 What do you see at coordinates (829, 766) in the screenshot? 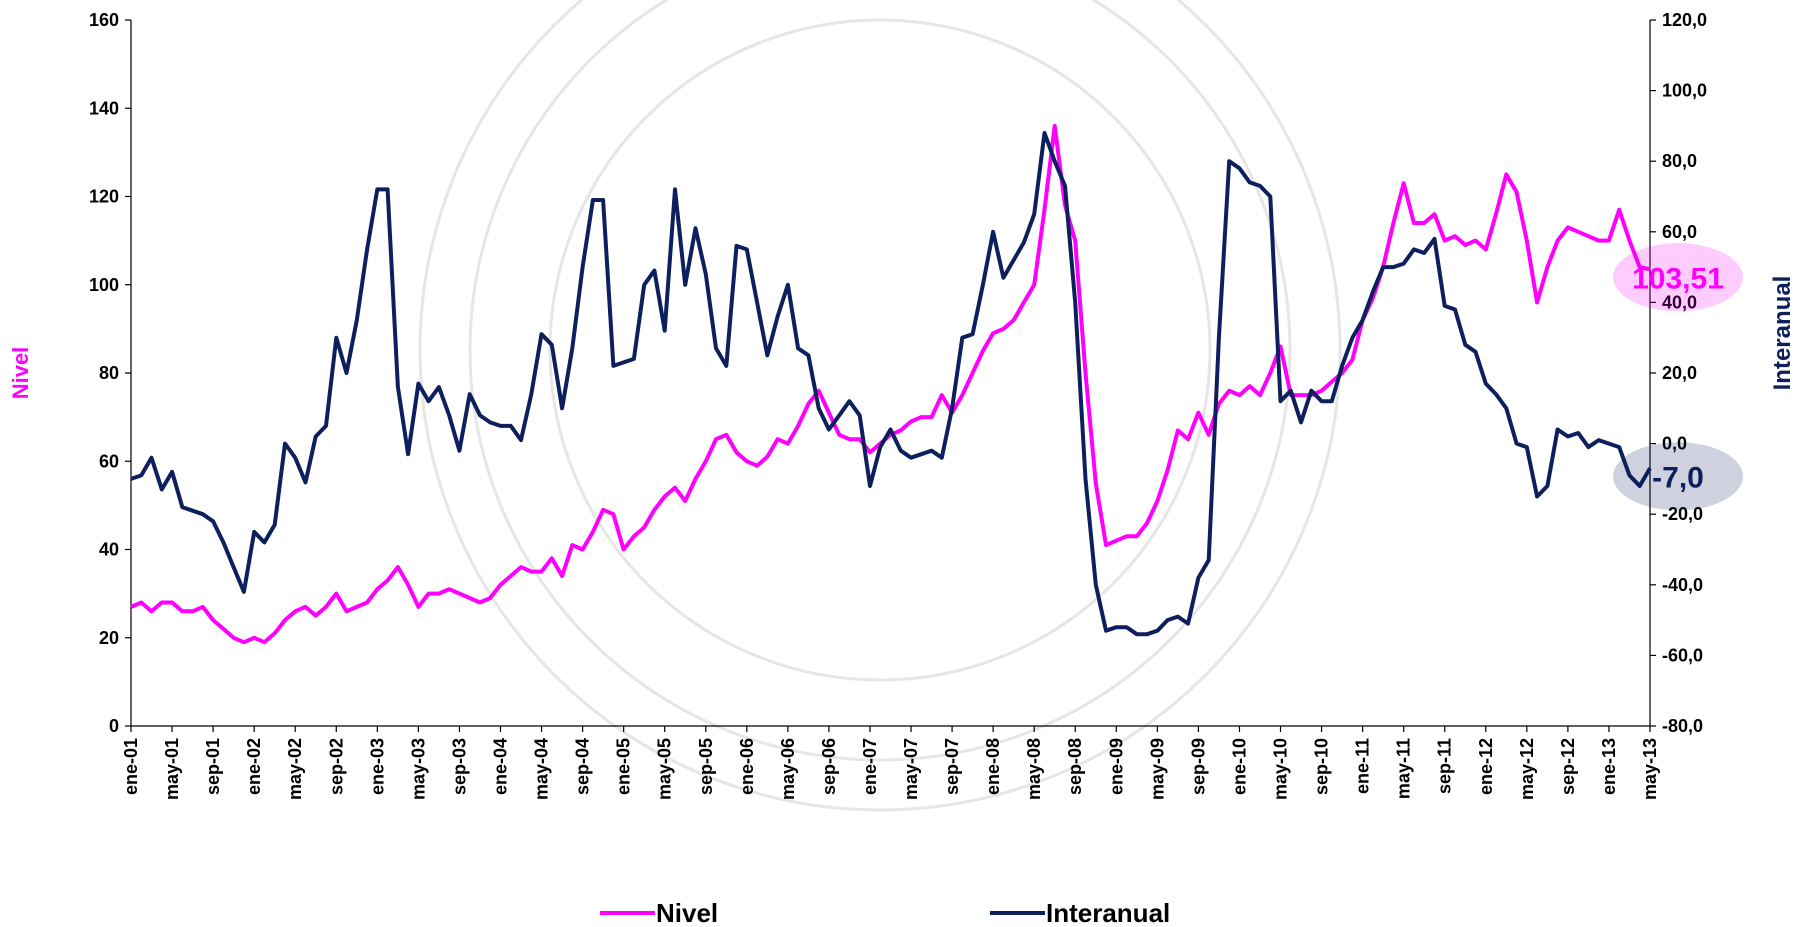
I see `x-tick-label: sep-06` at bounding box center [829, 766].